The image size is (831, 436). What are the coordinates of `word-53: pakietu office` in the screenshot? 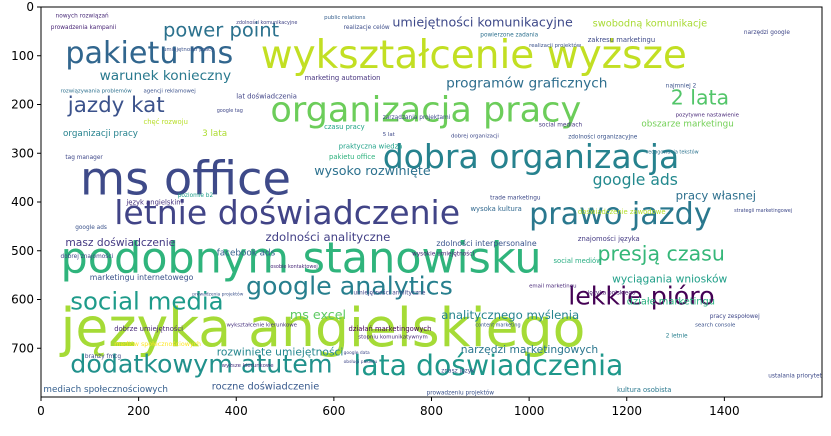 It's located at (352, 157).